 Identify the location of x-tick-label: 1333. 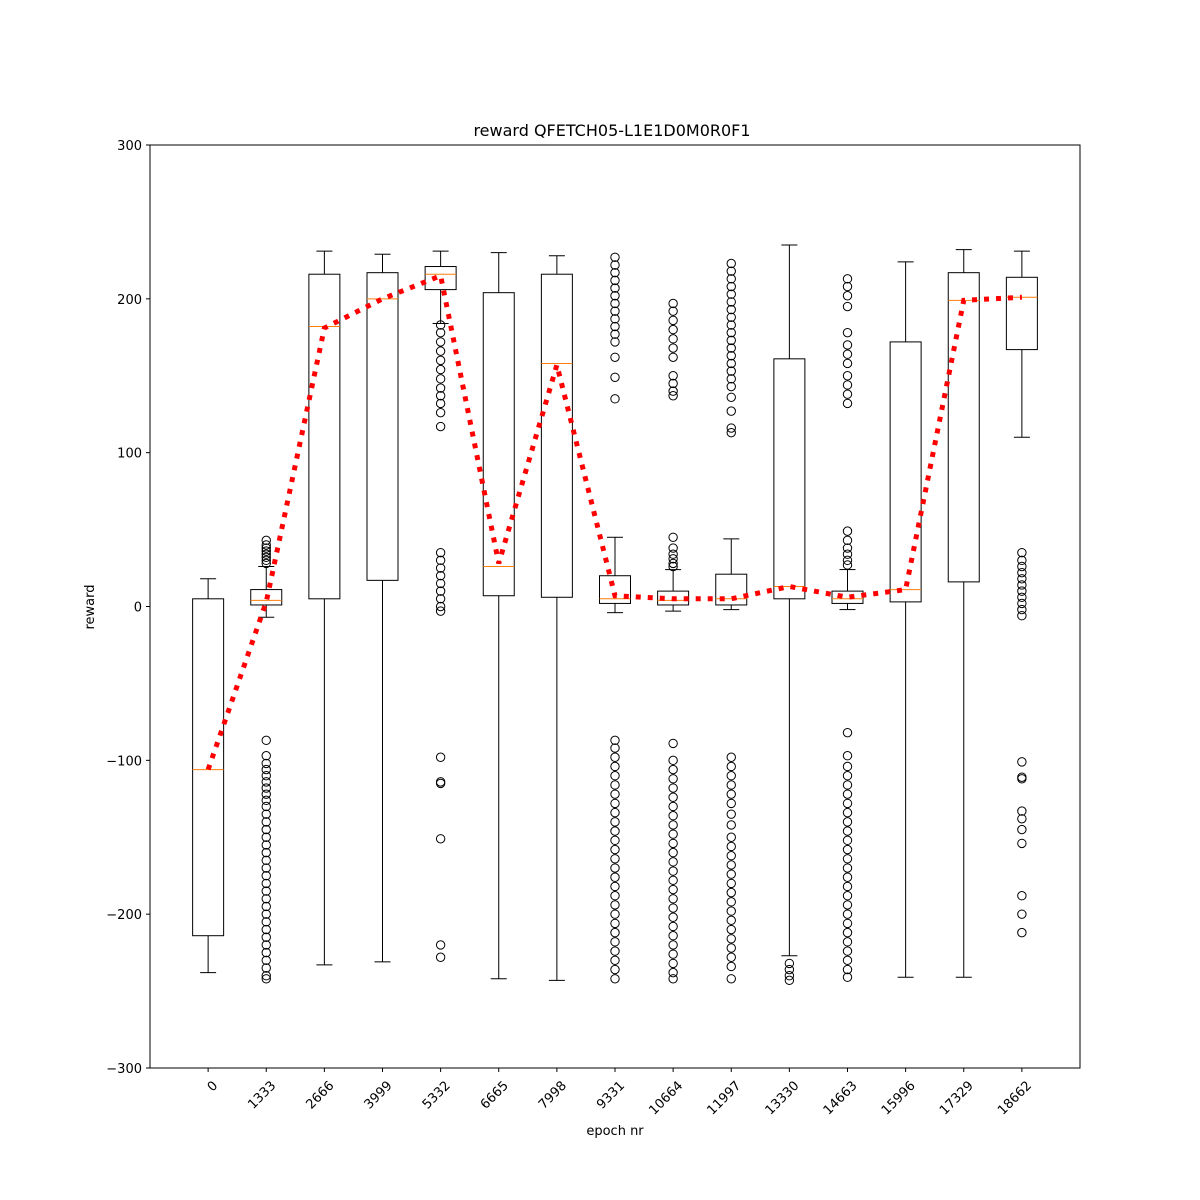
(262, 1095).